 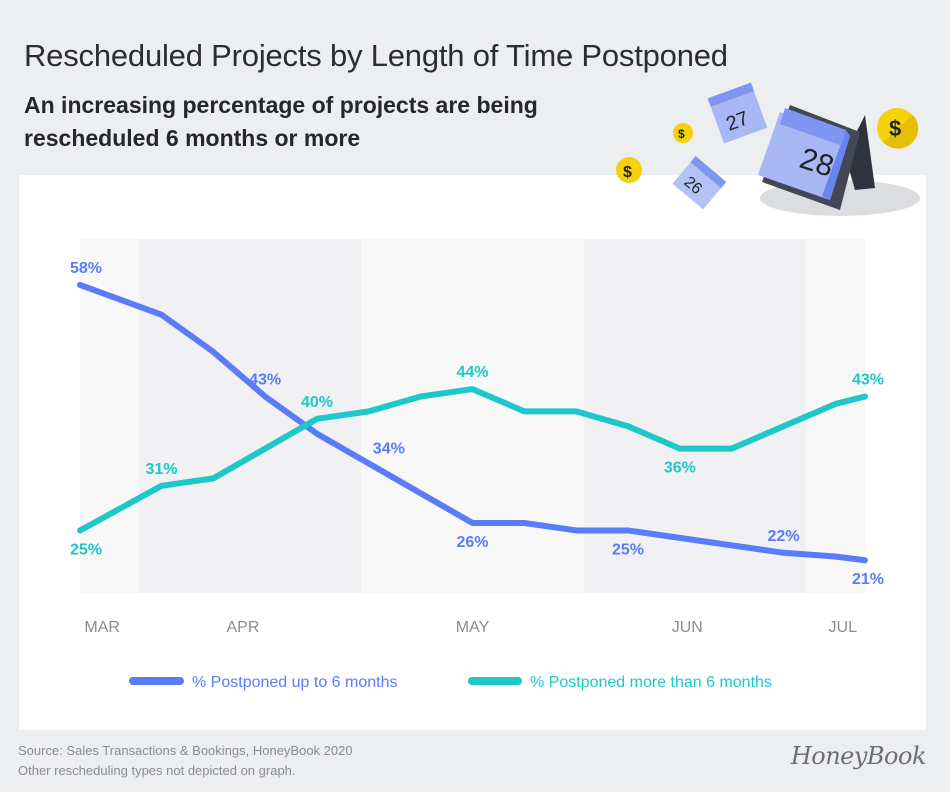 What do you see at coordinates (651, 682) in the screenshot?
I see `legend-label-more-than-6-months: % Postponed more than 6 months` at bounding box center [651, 682].